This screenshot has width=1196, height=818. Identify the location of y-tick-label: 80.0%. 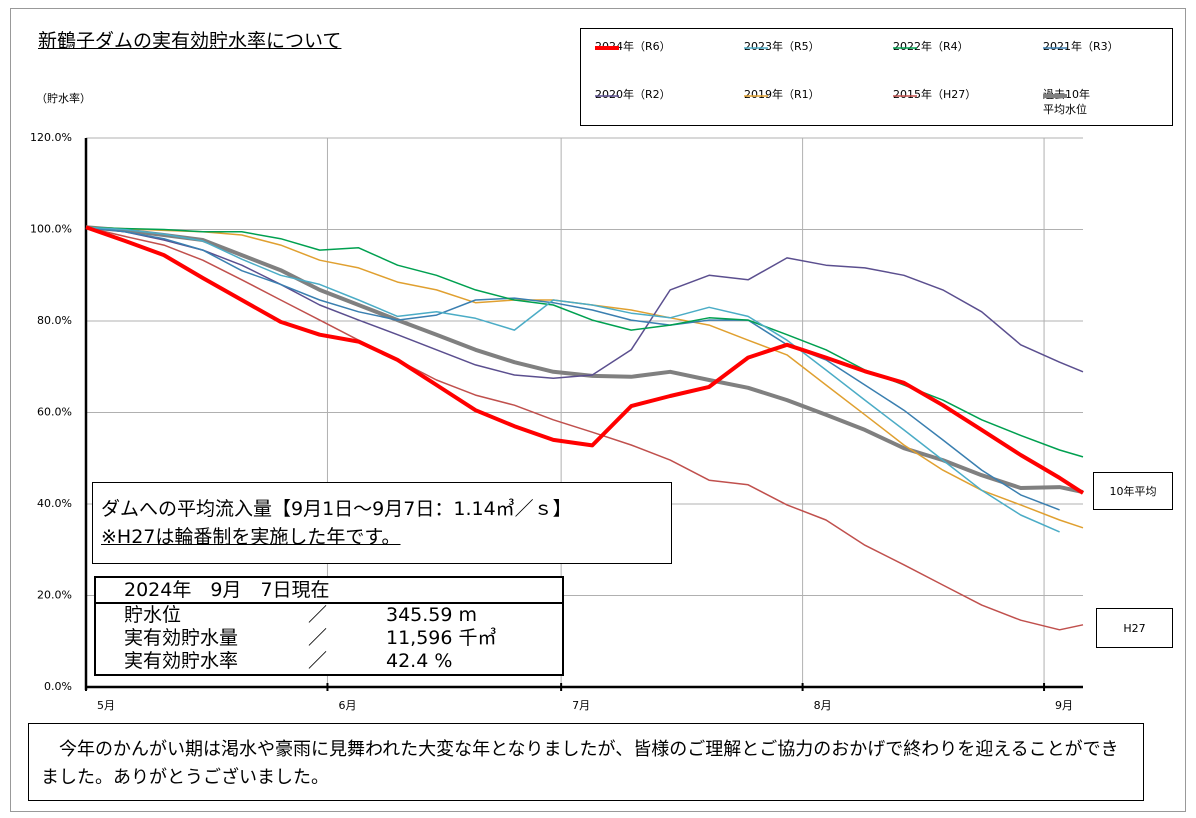
(54, 320).